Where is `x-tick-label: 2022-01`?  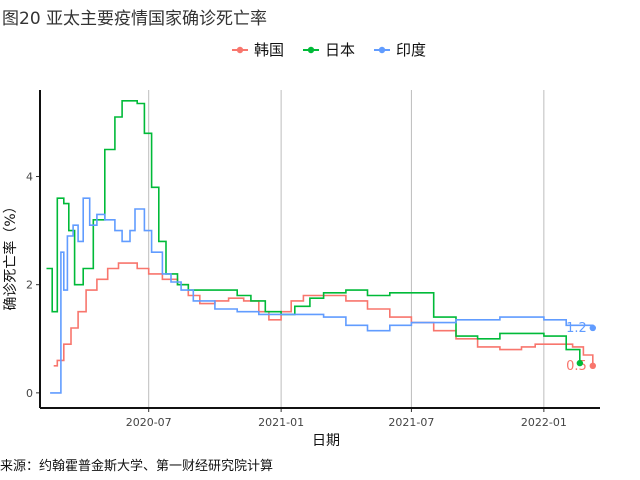
x-tick-label: 2022-01 is located at coordinates (544, 422).